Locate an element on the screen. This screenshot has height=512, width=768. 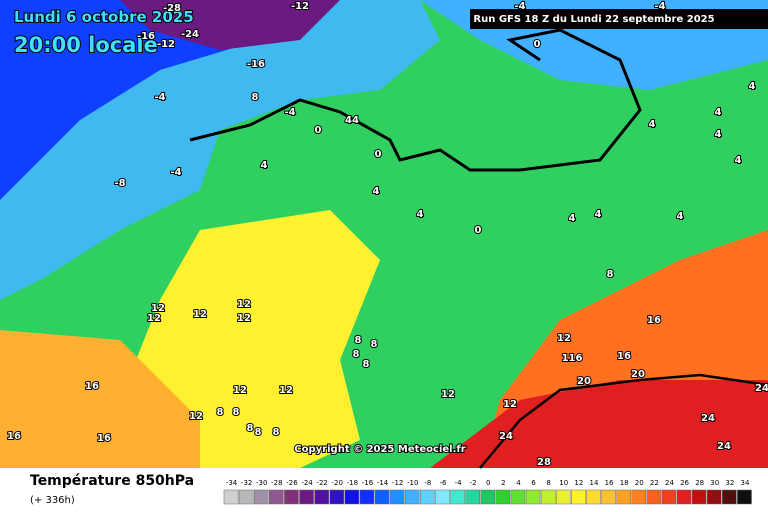
legend-label: 2 is located at coordinates (503, 483).